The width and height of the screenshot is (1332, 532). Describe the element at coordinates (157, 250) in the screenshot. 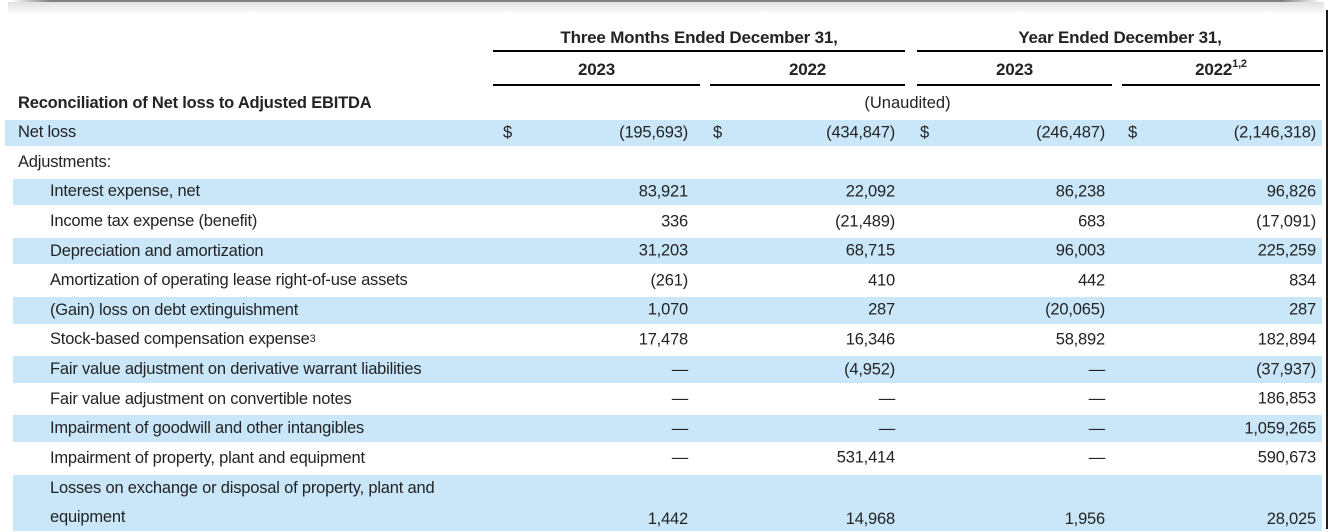

I see `row-label: Depreciation and amortization` at that location.